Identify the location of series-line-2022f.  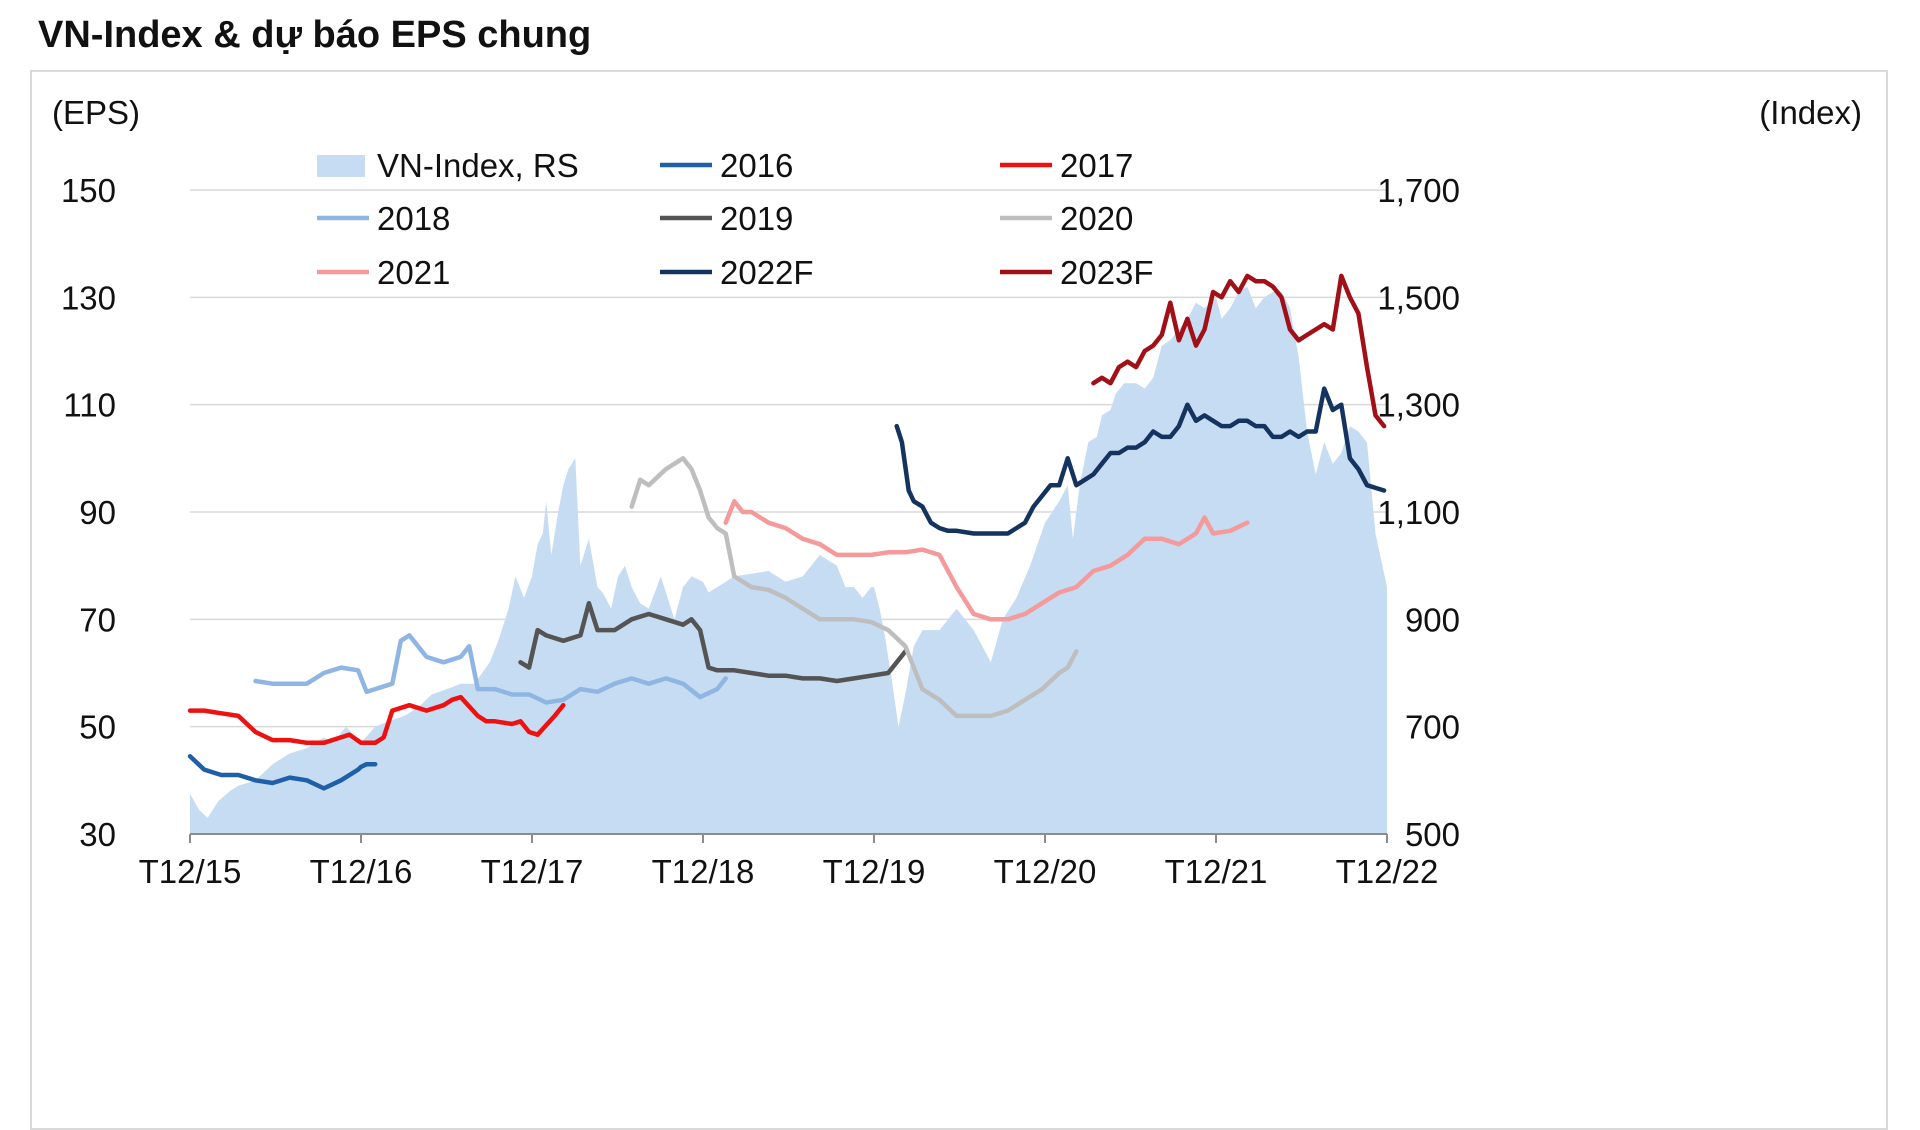
(1140, 461).